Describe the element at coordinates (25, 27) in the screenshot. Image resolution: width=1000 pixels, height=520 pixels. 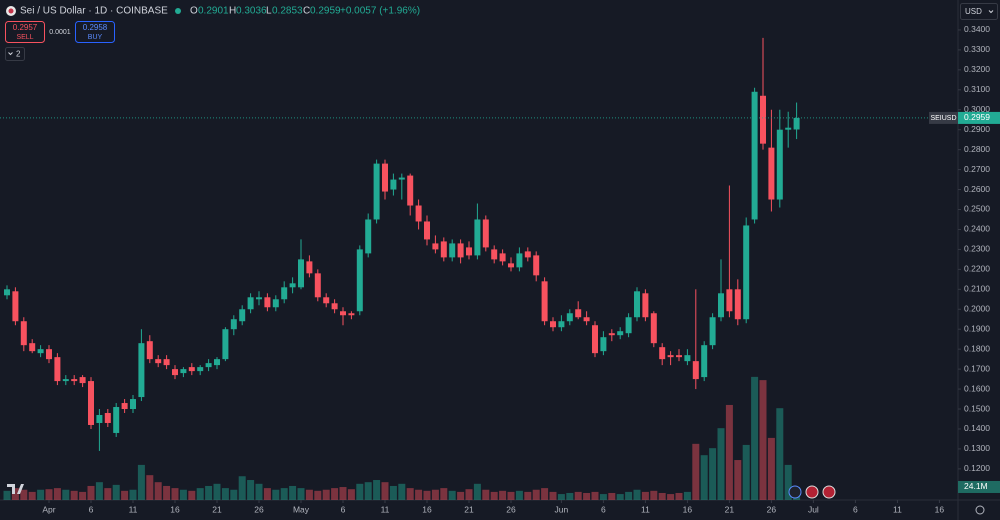
I see `sell-price: 0.2957` at that location.